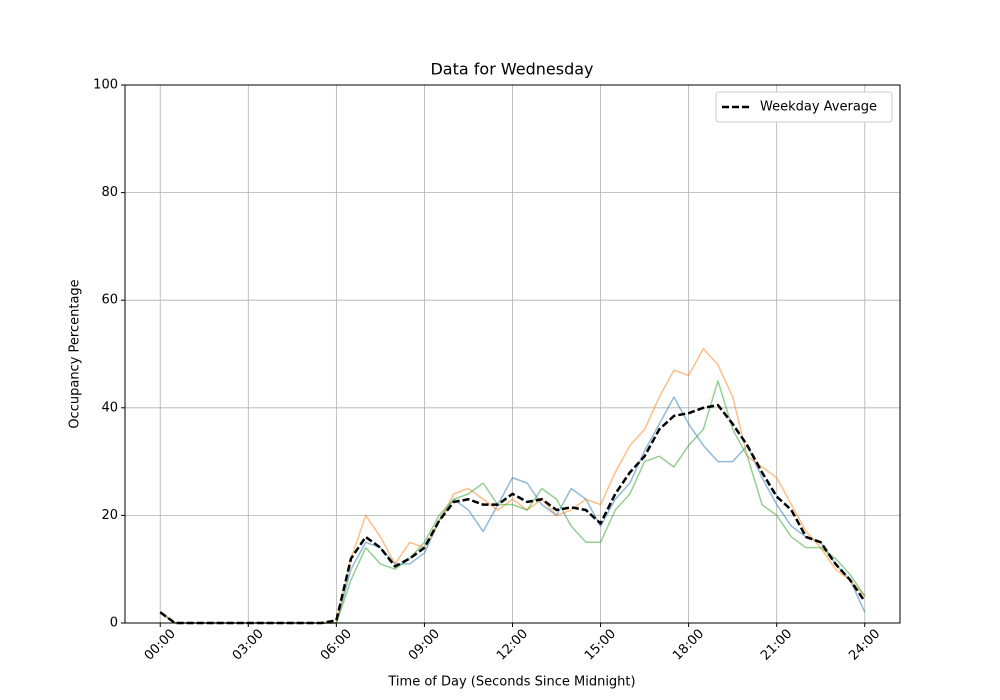  What do you see at coordinates (818, 107) in the screenshot?
I see `legend-label: Weekday Average` at bounding box center [818, 107].